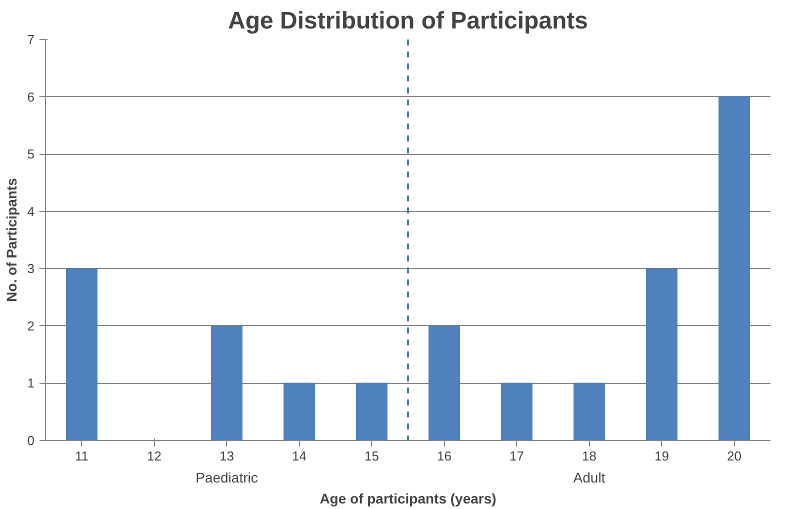 The image size is (790, 509). I want to click on text: Paediatric, so click(227, 478).